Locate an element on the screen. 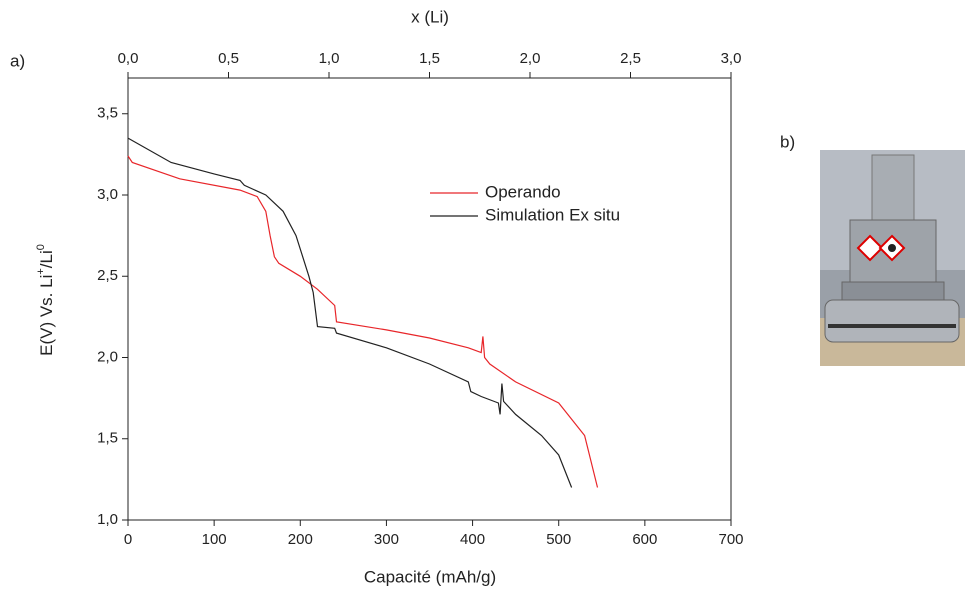 The height and width of the screenshot is (589, 967). x-tick-label: 600 is located at coordinates (644, 539).